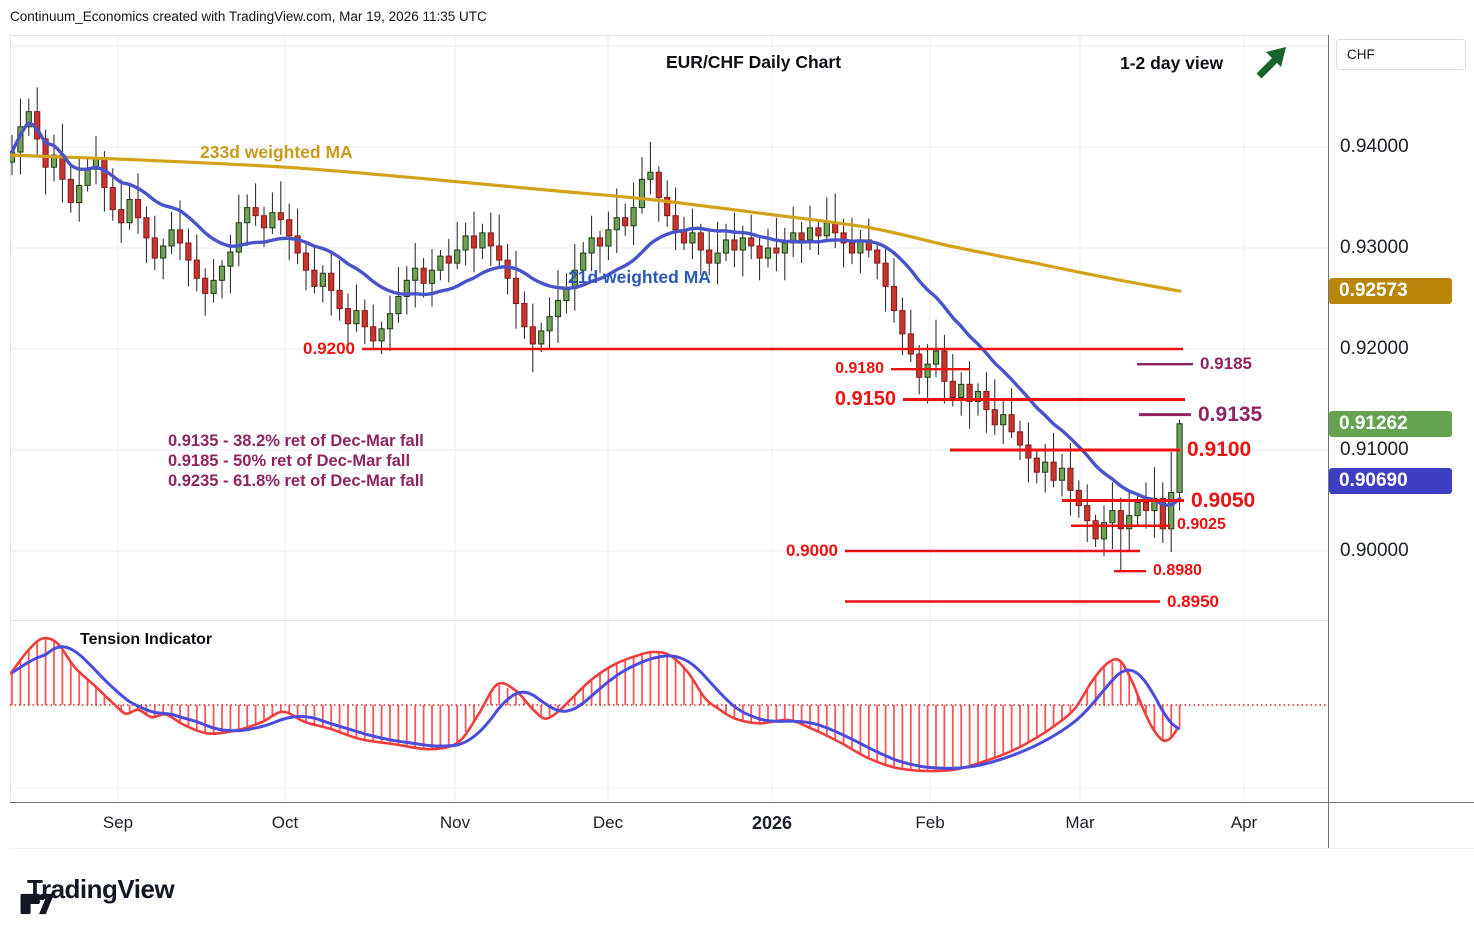  What do you see at coordinates (596, 223) in the screenshot?
I see `ma233-line` at bounding box center [596, 223].